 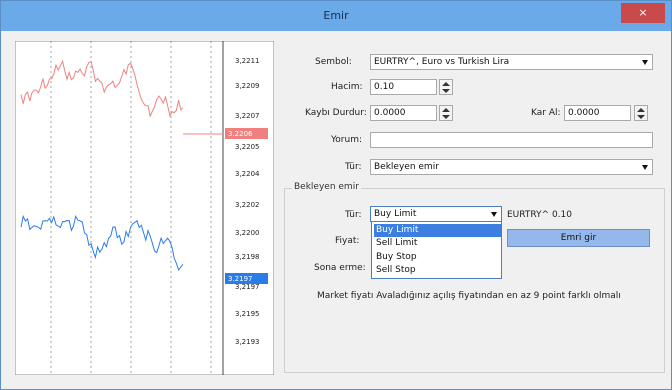 What do you see at coordinates (511, 140) in the screenshot?
I see `comment-input` at bounding box center [511, 140].